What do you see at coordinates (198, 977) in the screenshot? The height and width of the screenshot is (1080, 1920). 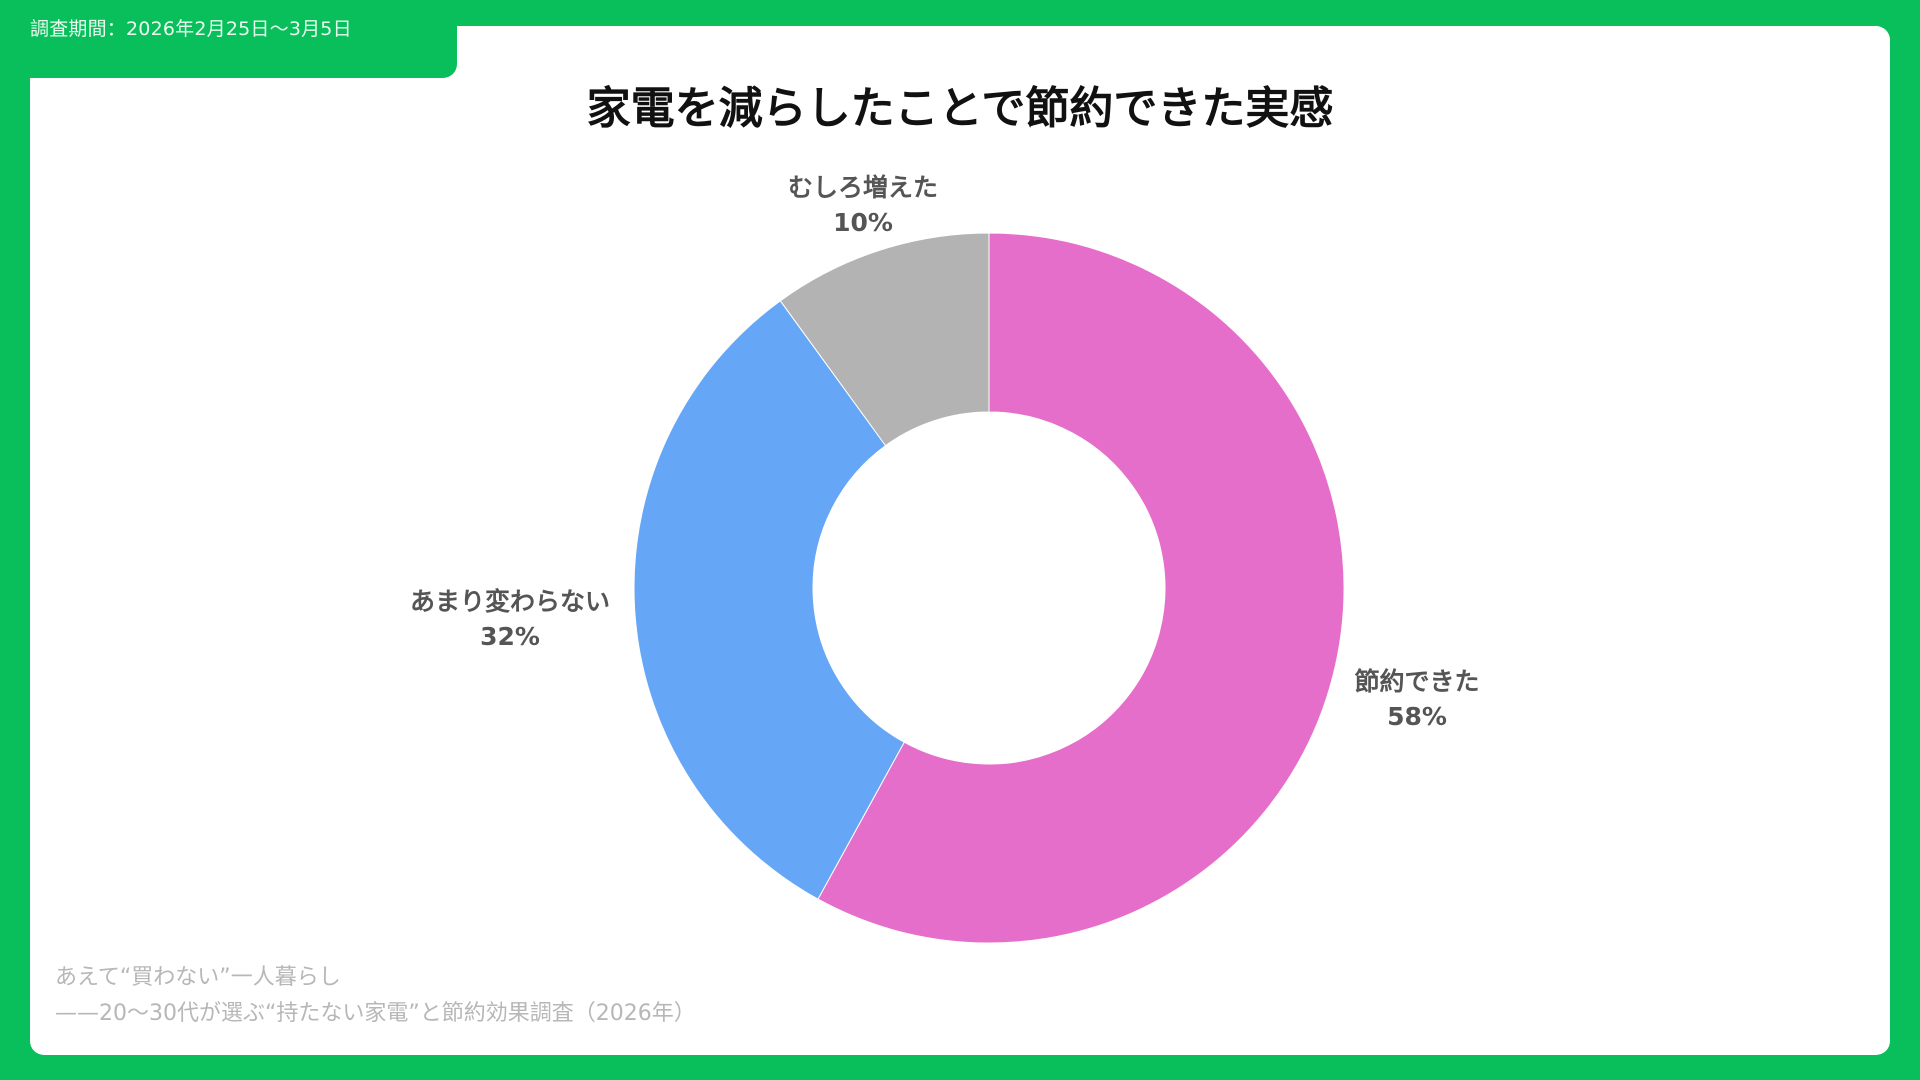 I see `source-line-1: あえて“買わない”一人暮らし` at bounding box center [198, 977].